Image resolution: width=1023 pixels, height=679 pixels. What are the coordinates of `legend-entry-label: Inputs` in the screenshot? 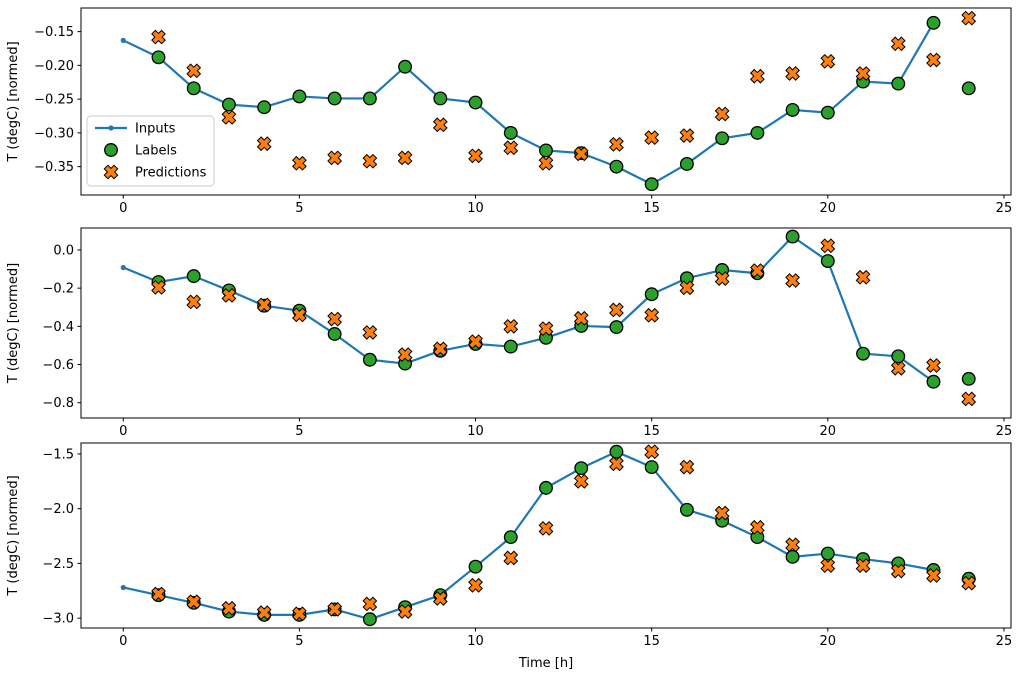 It's located at (155, 129).